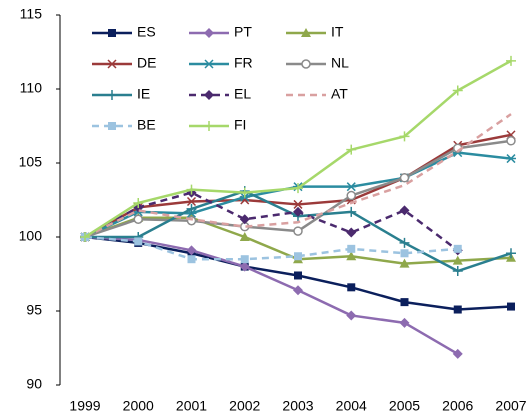 The image size is (530, 417). I want to click on legend-label: IE, so click(143, 94).